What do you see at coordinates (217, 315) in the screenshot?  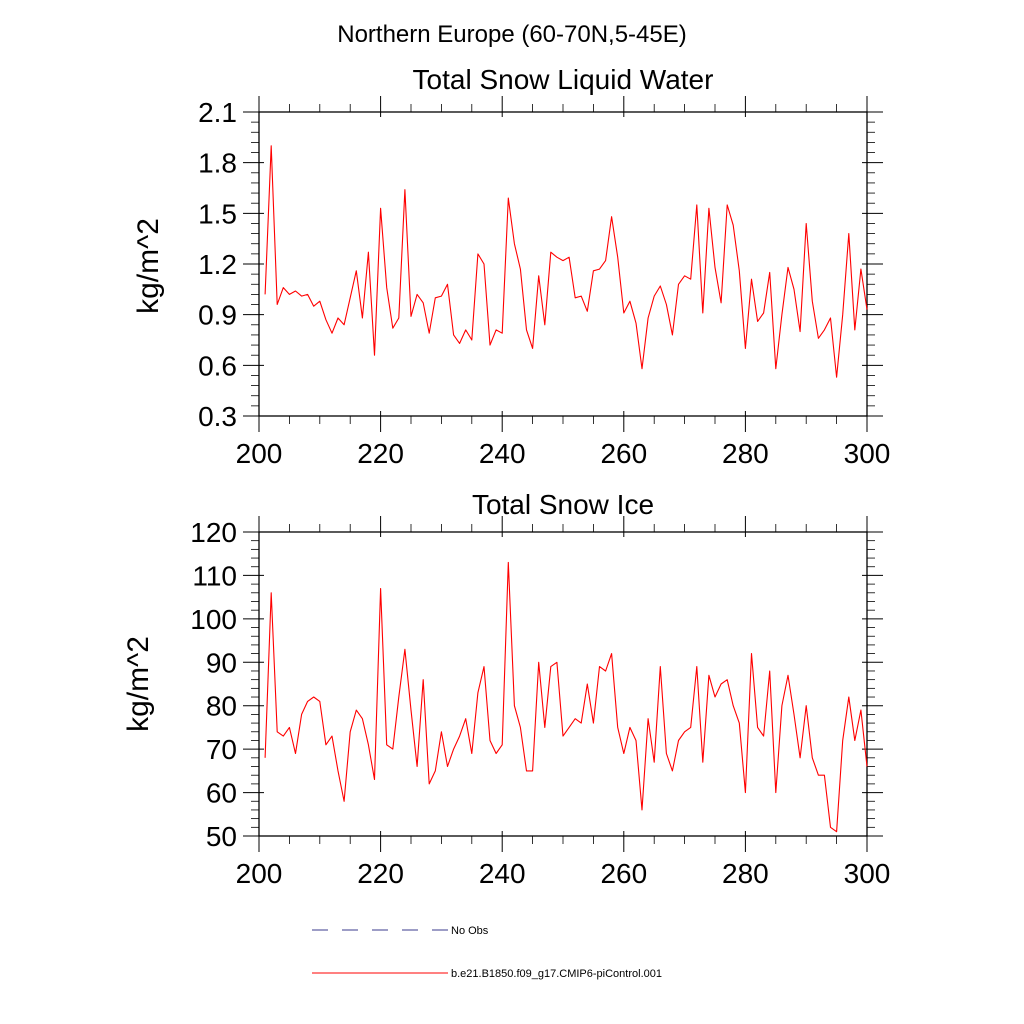 I see `y-tick-label: 0.9` at bounding box center [217, 315].